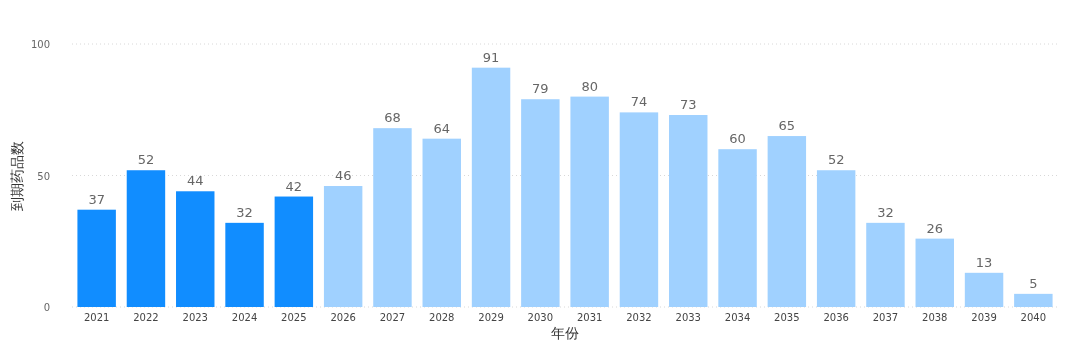  What do you see at coordinates (146, 317) in the screenshot?
I see `x-tick-label: 2022` at bounding box center [146, 317].